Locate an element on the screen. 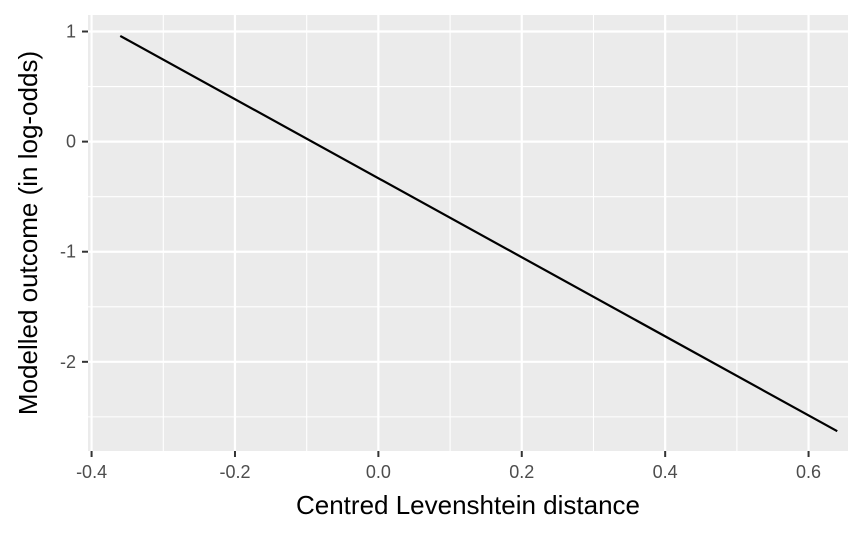  y-tick-label: 1 is located at coordinates (71, 32).